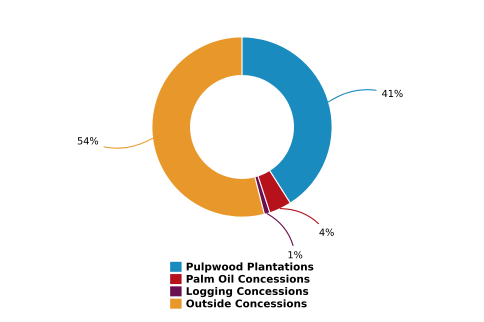 The height and width of the screenshot is (322, 484). Describe the element at coordinates (326, 232) in the screenshot. I see `data-label: 4%` at that location.